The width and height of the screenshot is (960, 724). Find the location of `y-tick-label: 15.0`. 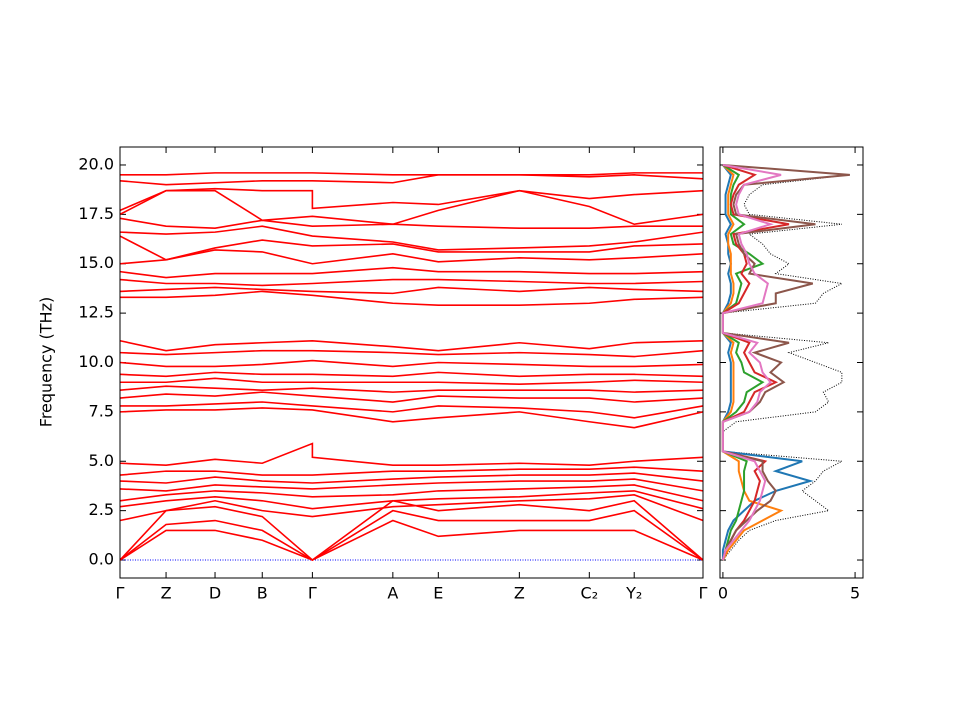

y-tick-label: 15.0 is located at coordinates (96, 262).